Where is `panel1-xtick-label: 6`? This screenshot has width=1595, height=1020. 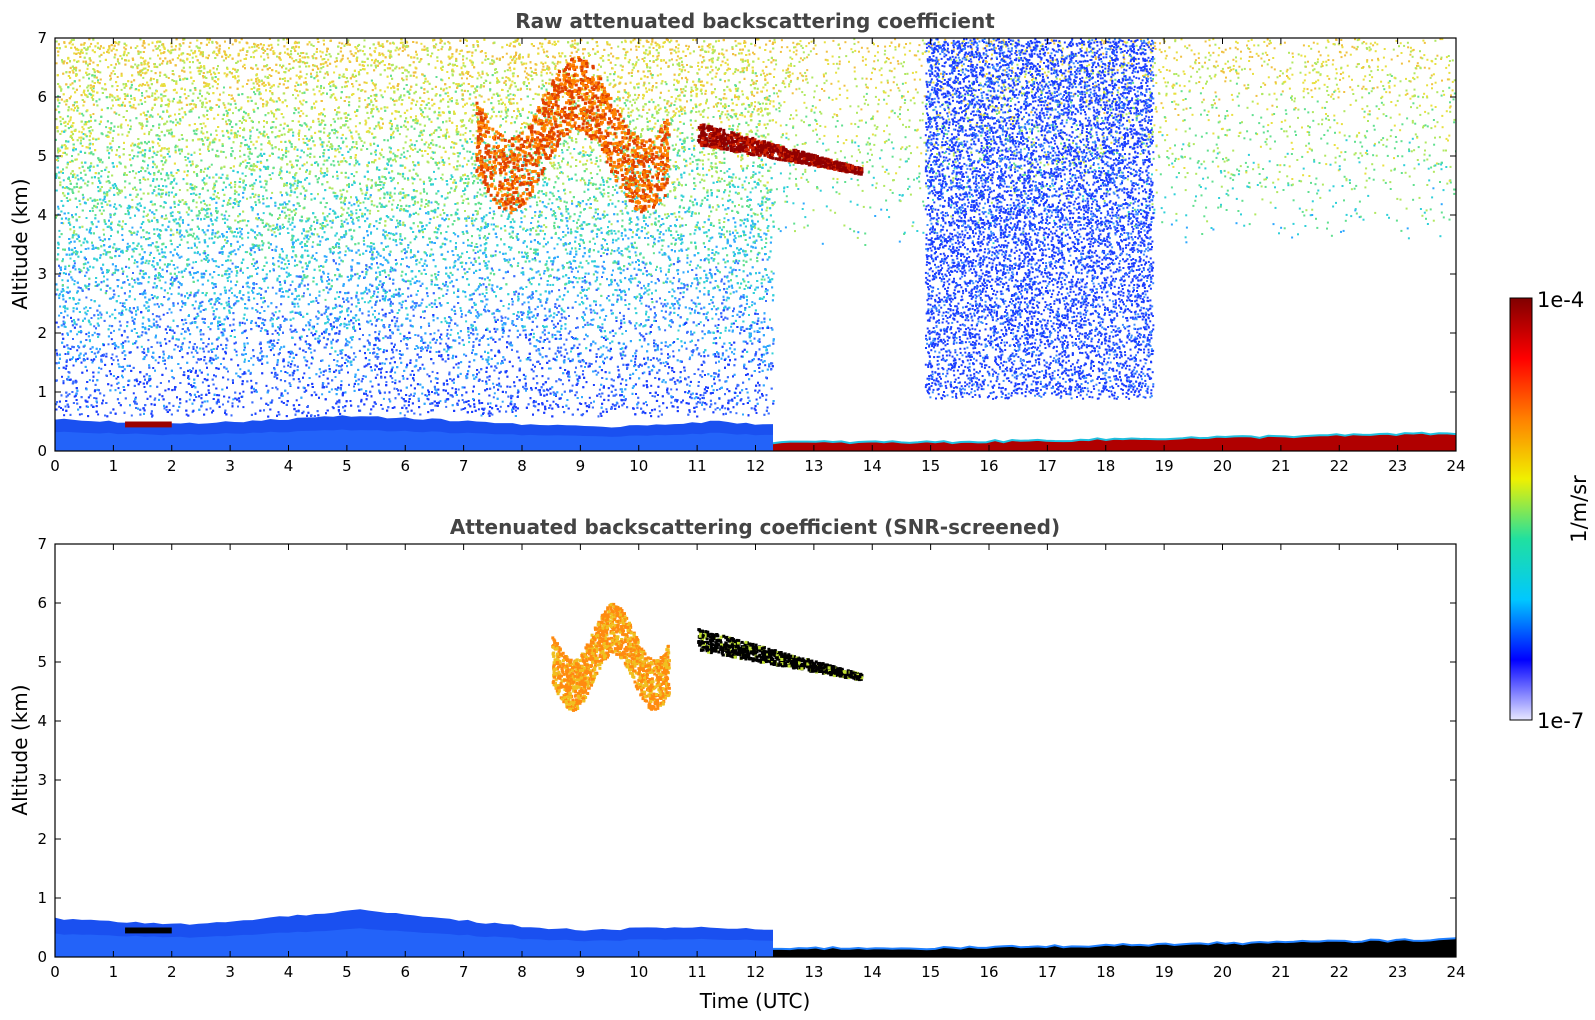 panel1-xtick-label: 6 is located at coordinates (405, 972).